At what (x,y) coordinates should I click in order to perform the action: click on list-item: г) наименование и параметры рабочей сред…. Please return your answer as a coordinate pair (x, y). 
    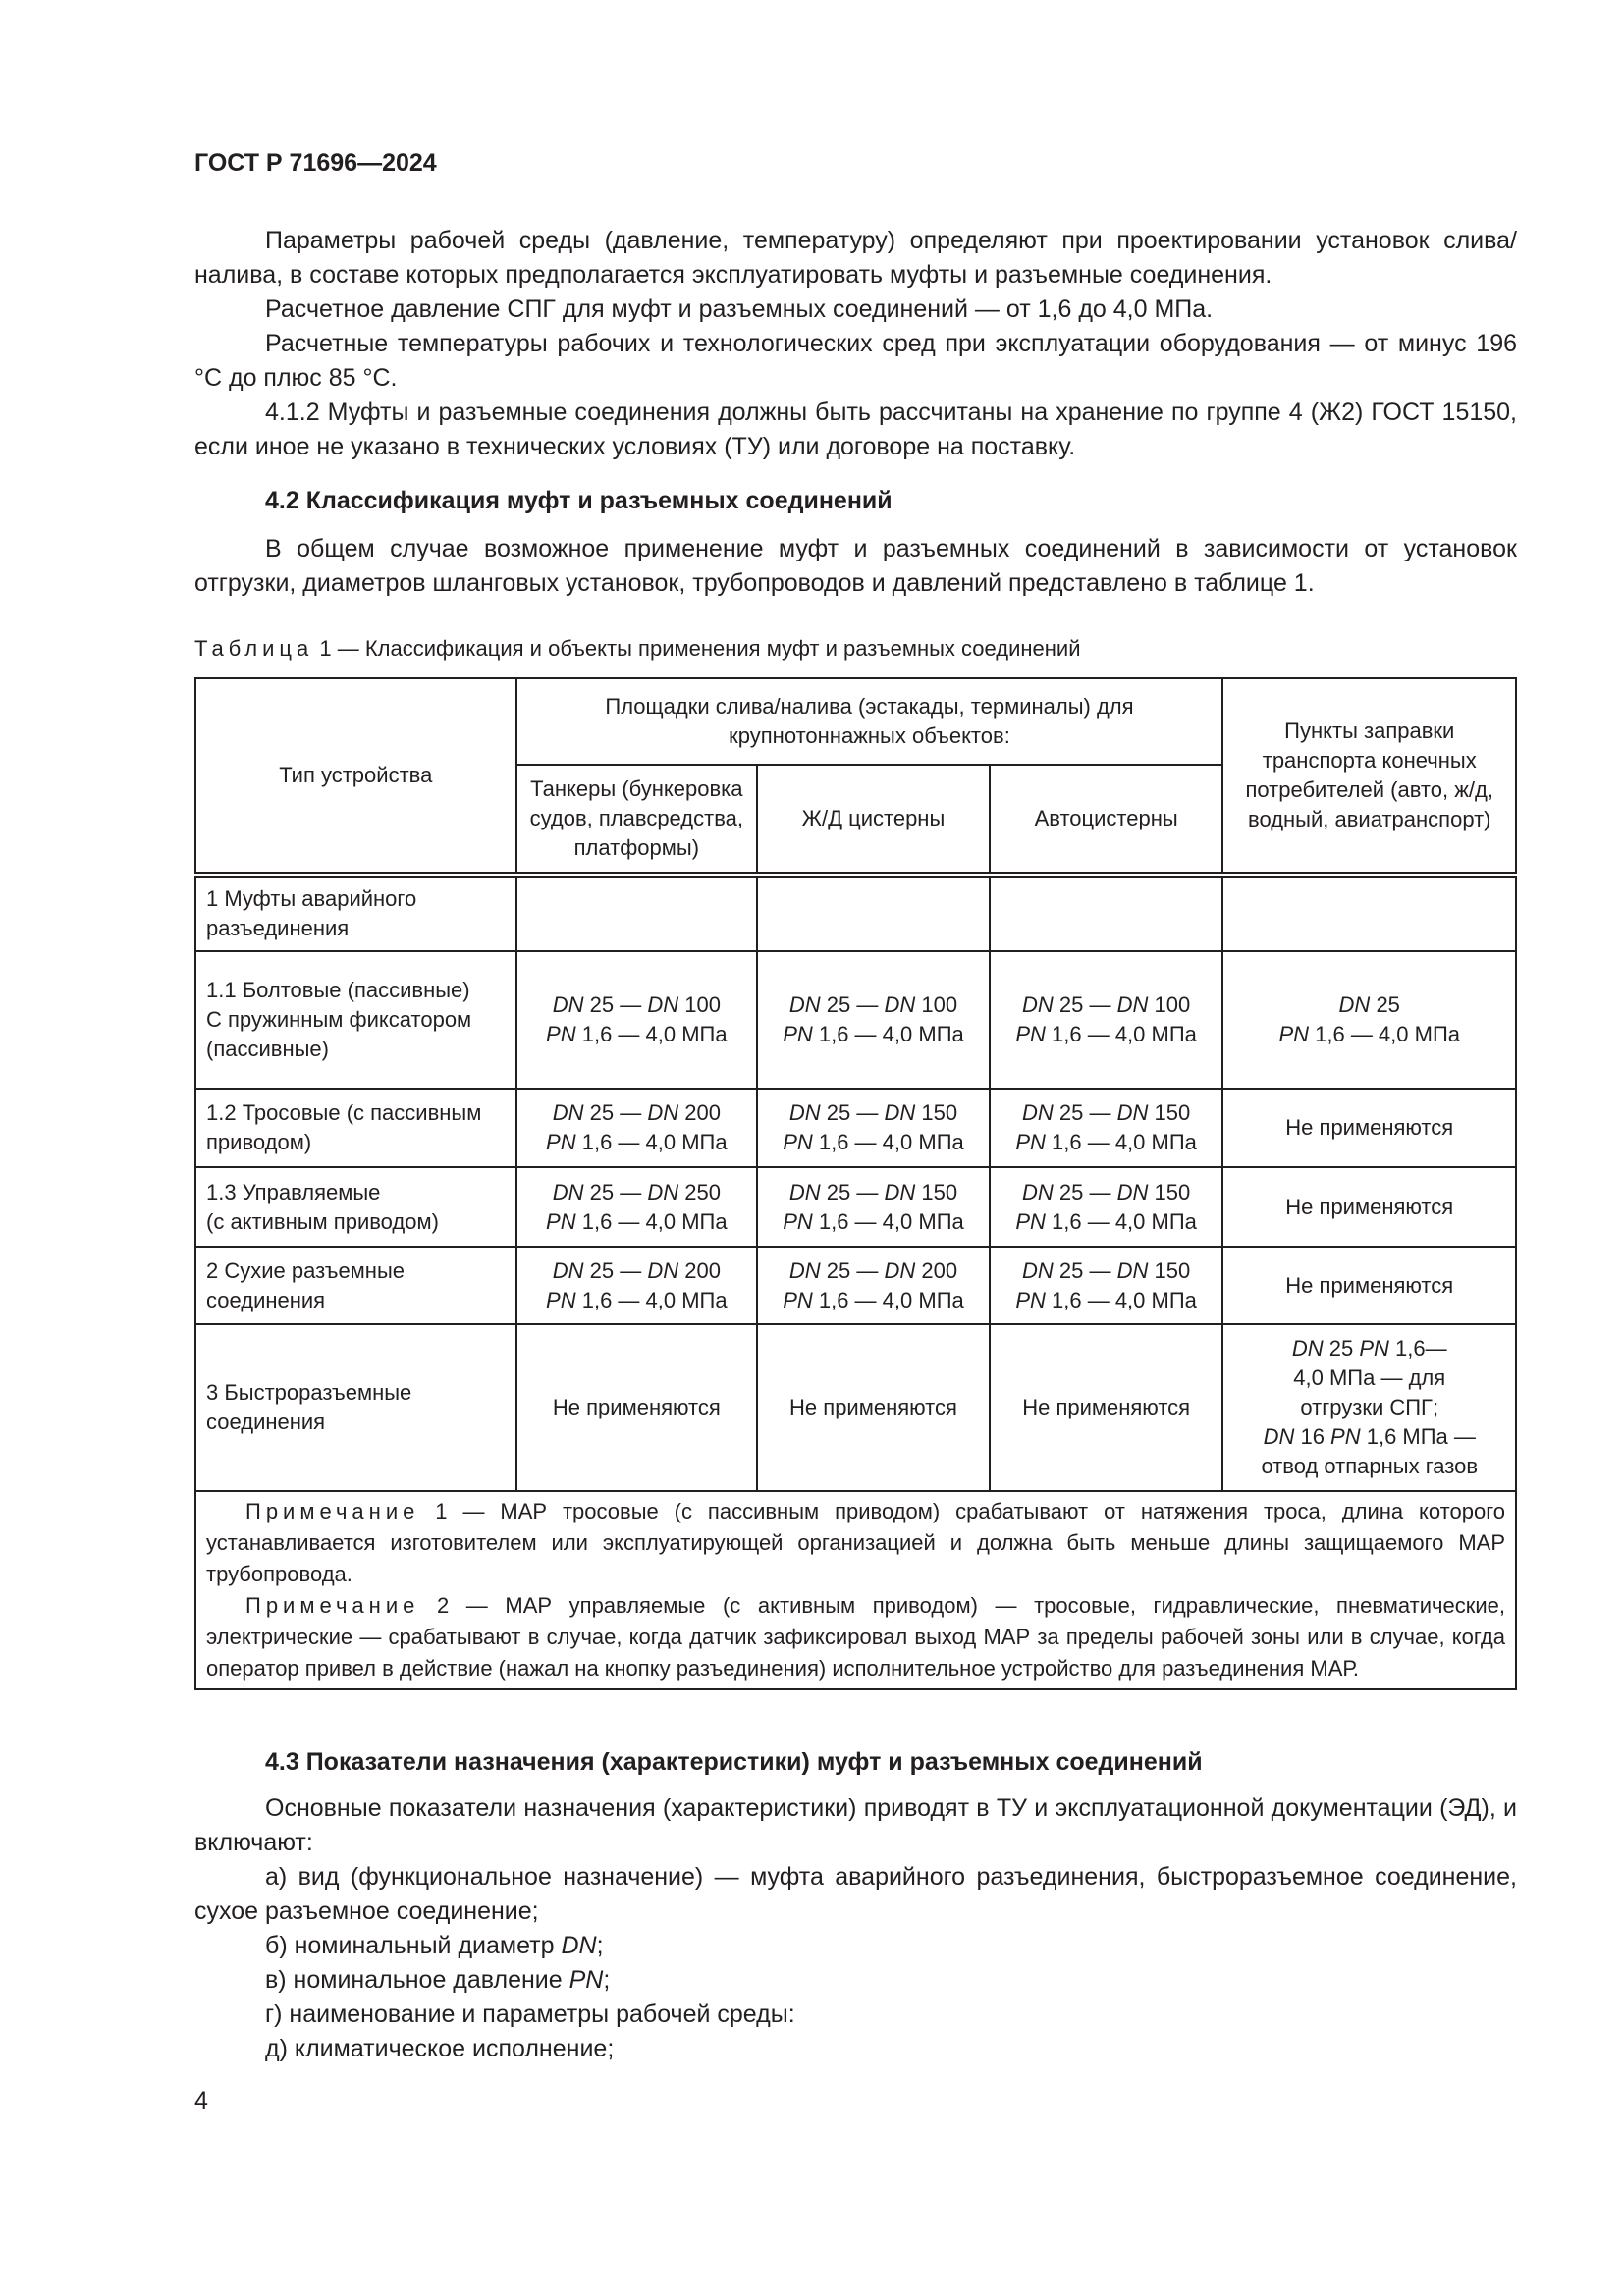
    Looking at the image, I should click on (530, 2014).